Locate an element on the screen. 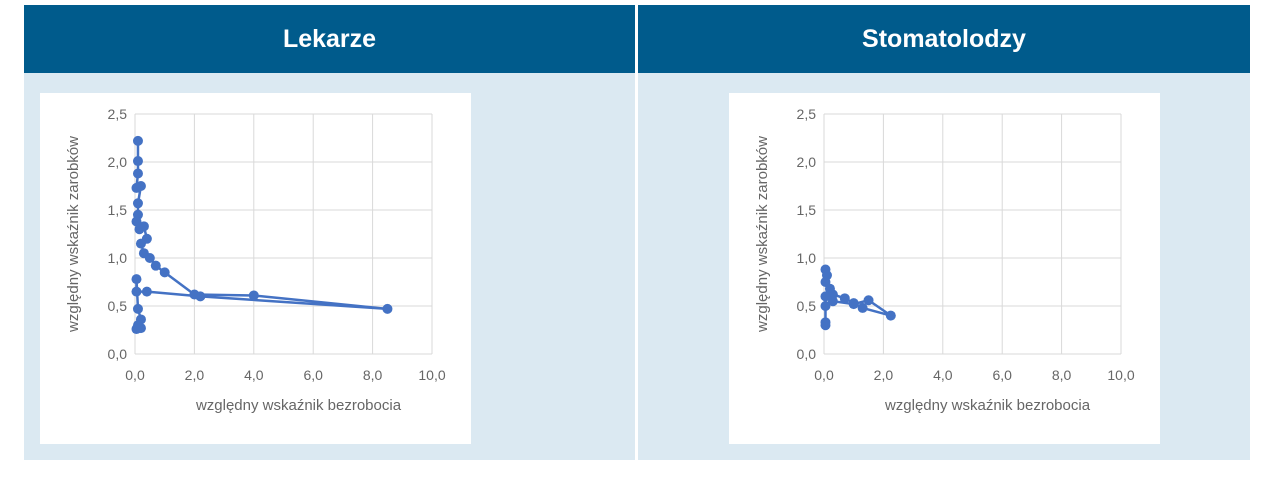  panel-title: Lekarze is located at coordinates (329, 39).